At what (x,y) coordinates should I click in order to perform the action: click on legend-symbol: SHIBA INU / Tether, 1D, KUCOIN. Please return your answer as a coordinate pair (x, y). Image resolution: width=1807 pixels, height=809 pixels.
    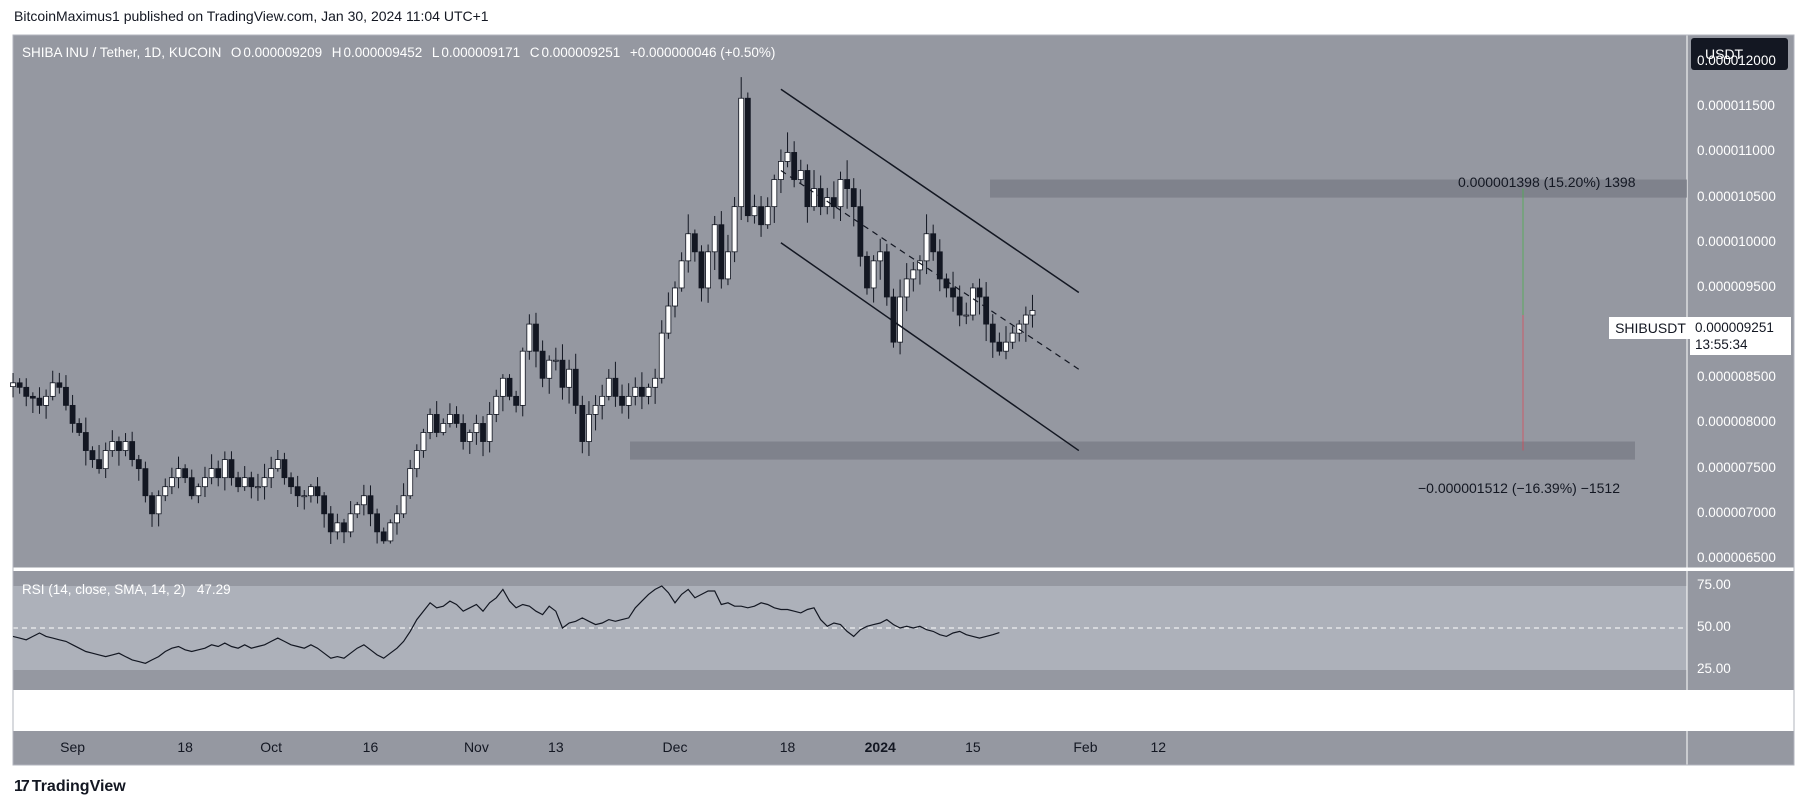
    Looking at the image, I should click on (122, 52).